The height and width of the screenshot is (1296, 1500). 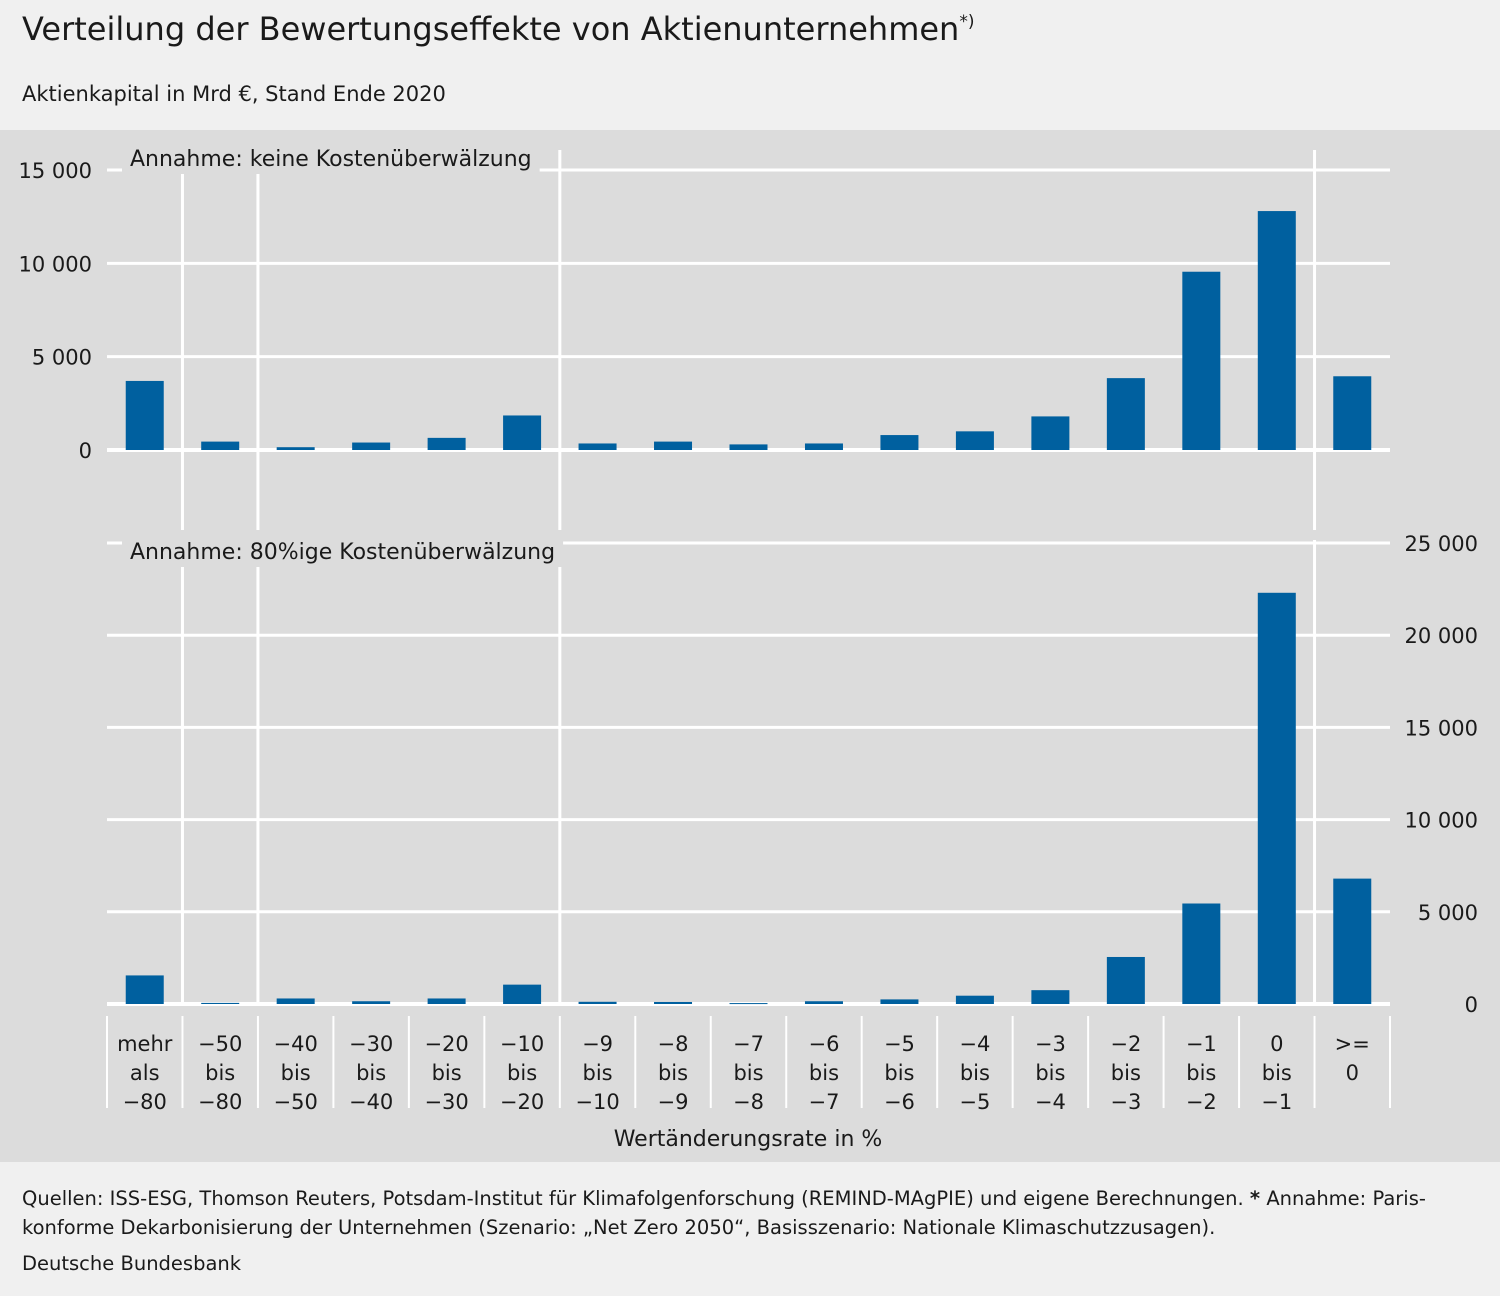 I want to click on x-tick-label: −7 bis −8, so click(x=748, y=1073).